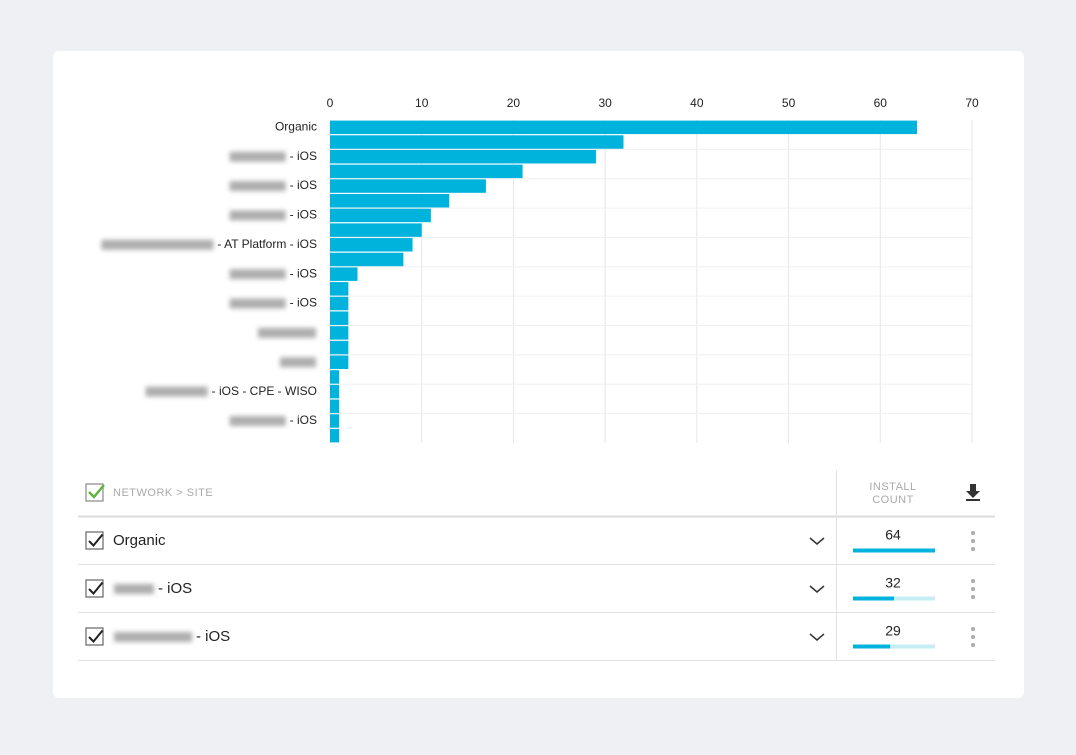 The width and height of the screenshot is (1076, 755). What do you see at coordinates (267, 244) in the screenshot?
I see `y-tick-label: - AT Platform - iOS` at bounding box center [267, 244].